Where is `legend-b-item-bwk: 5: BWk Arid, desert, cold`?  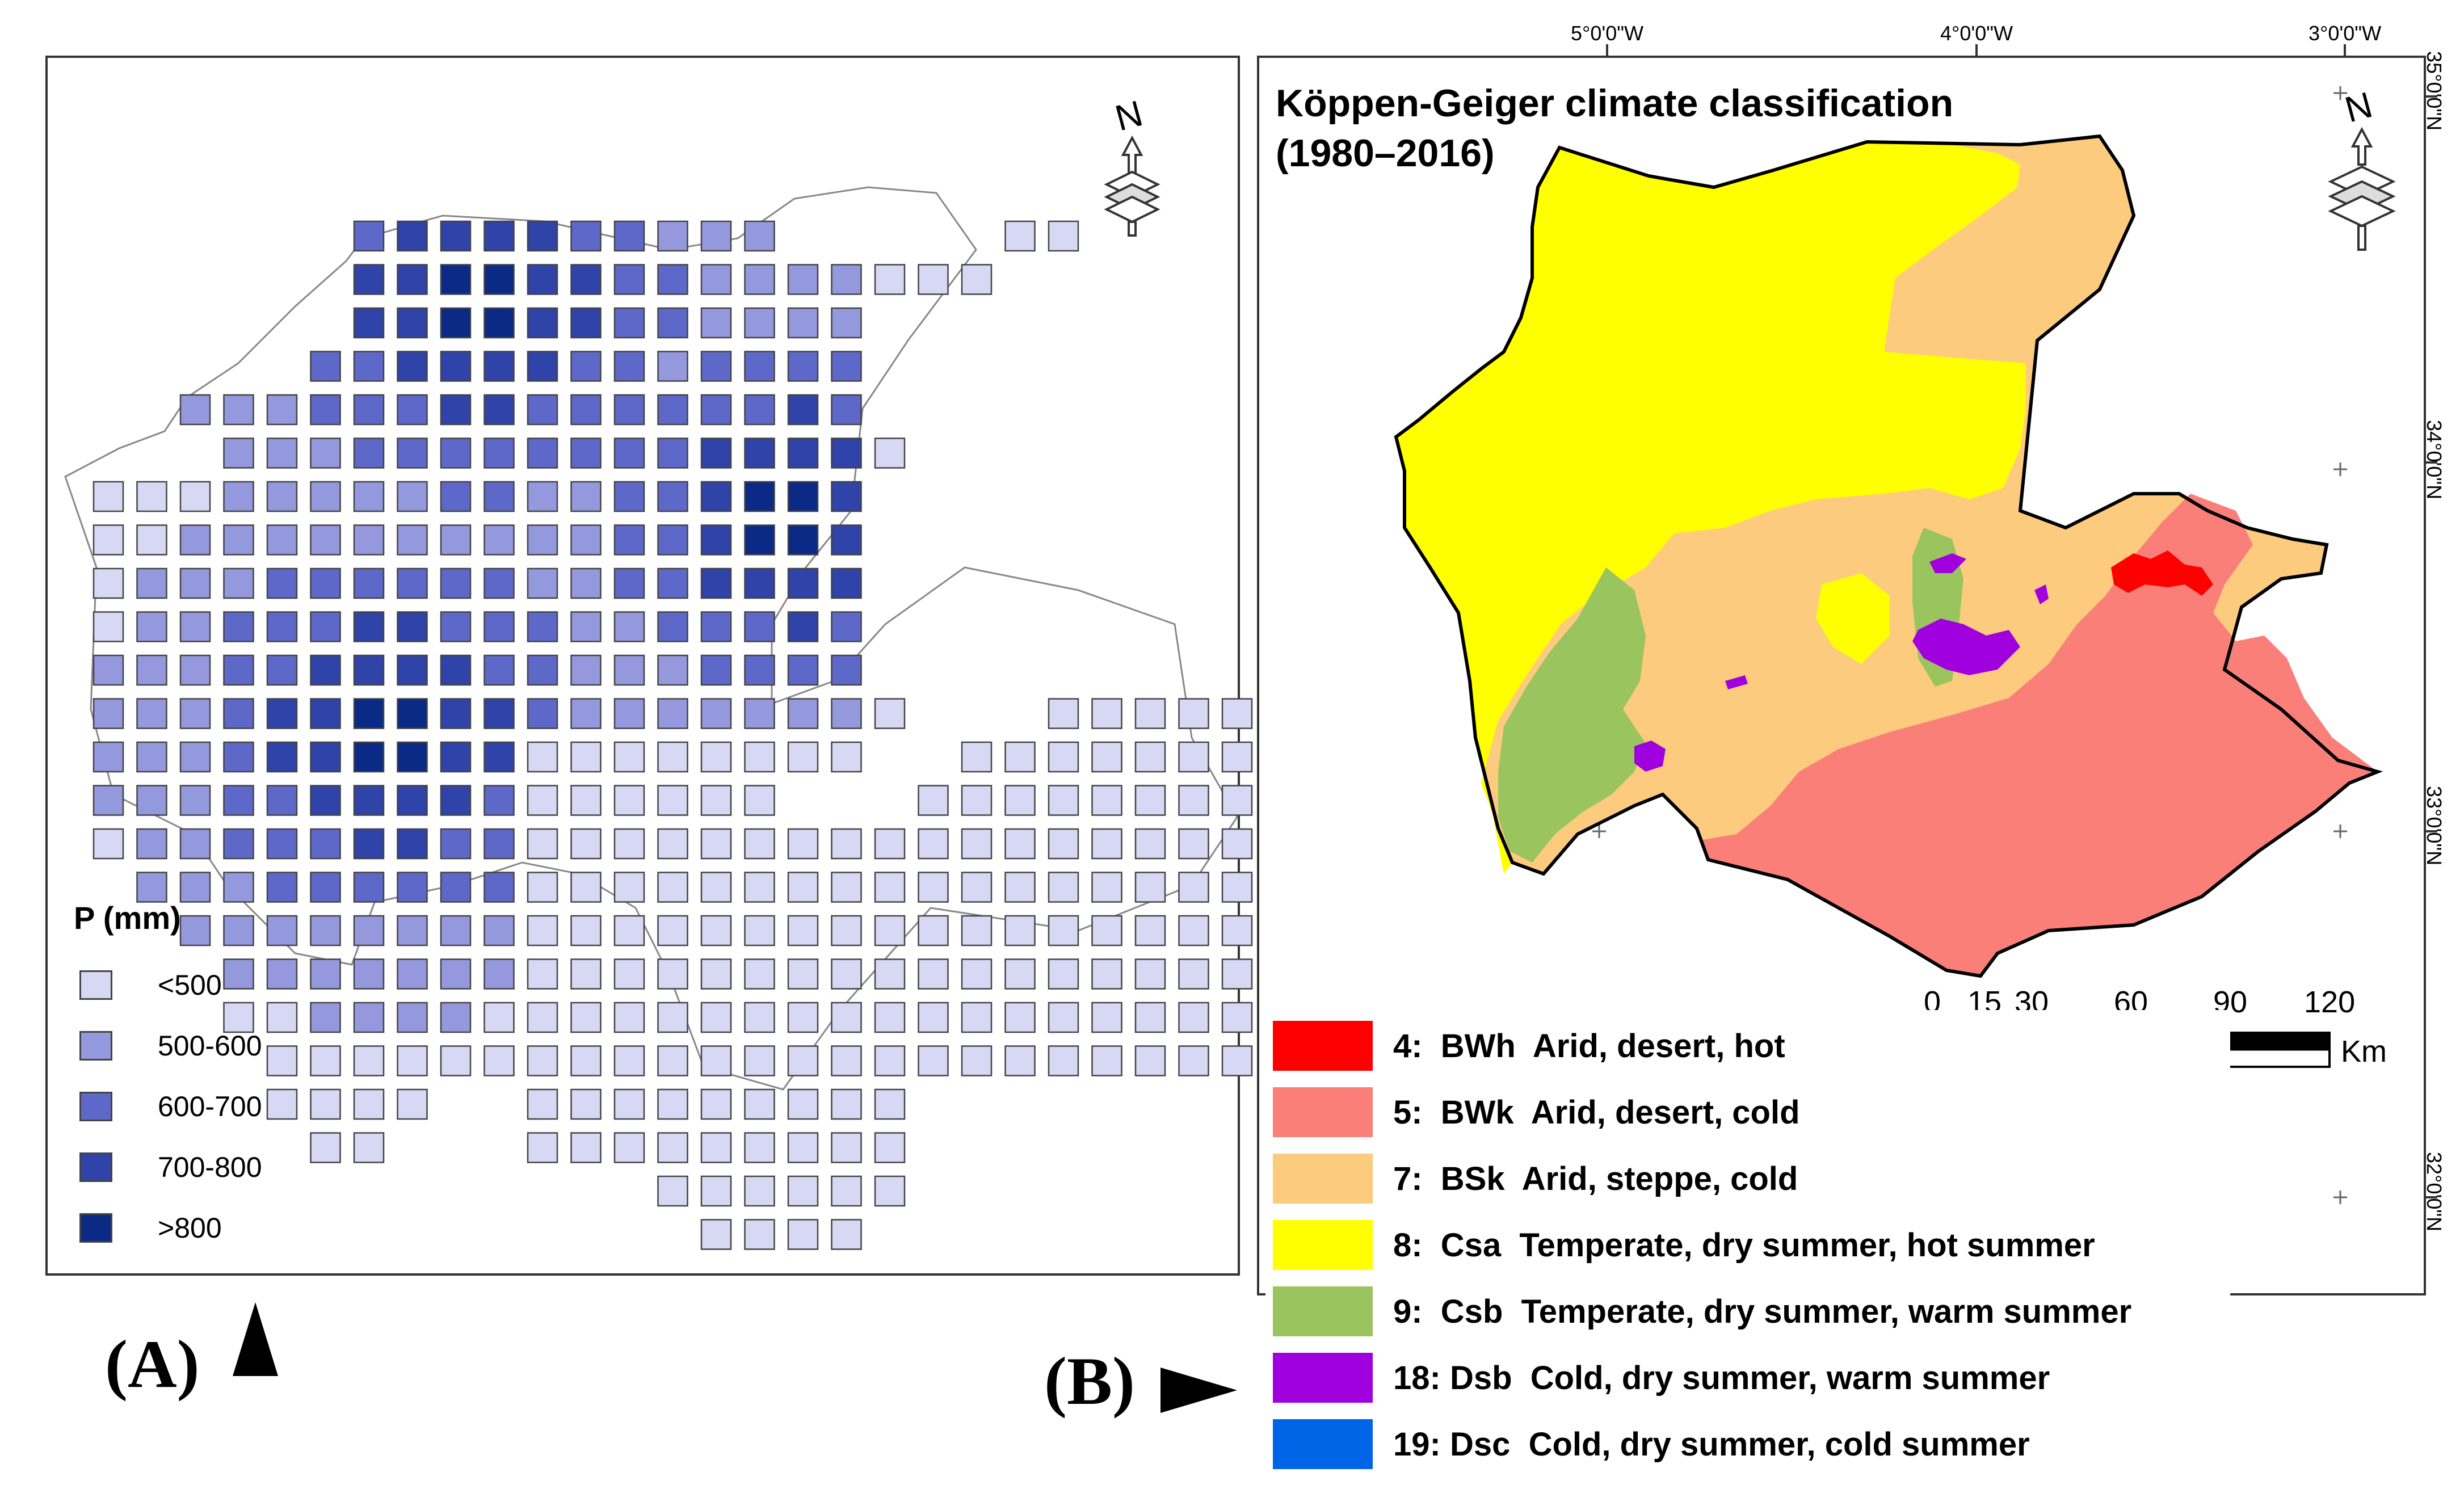
legend-b-item-bwk: 5: BWk Arid, desert, cold is located at coordinates (1536, 1112).